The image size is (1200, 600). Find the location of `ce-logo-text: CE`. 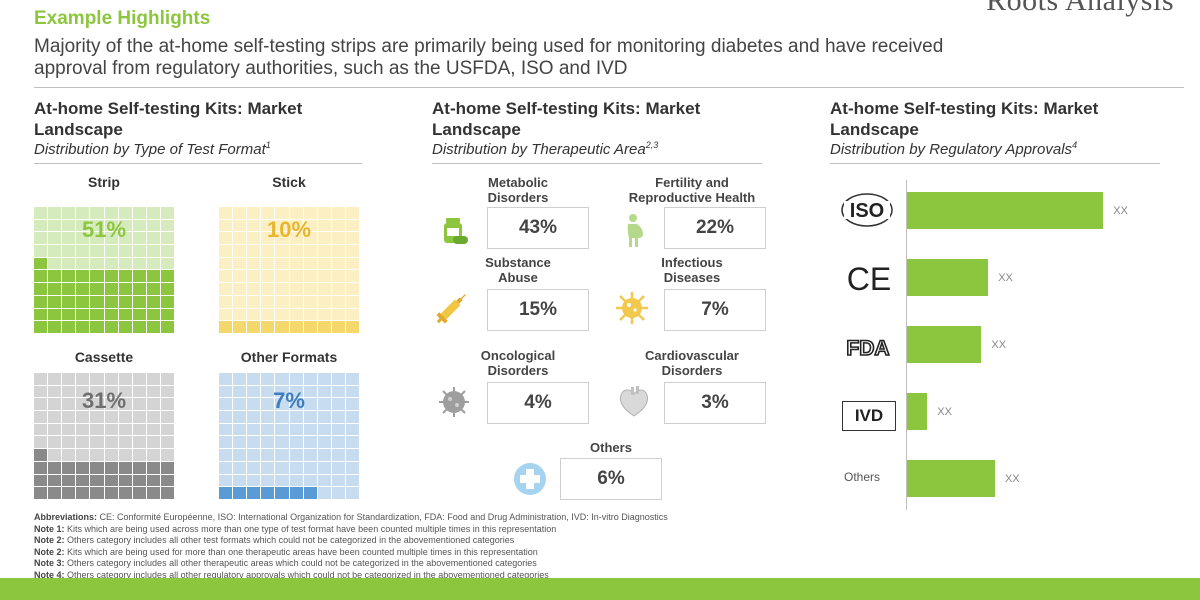

ce-logo-text: CE is located at coordinates (869, 278).